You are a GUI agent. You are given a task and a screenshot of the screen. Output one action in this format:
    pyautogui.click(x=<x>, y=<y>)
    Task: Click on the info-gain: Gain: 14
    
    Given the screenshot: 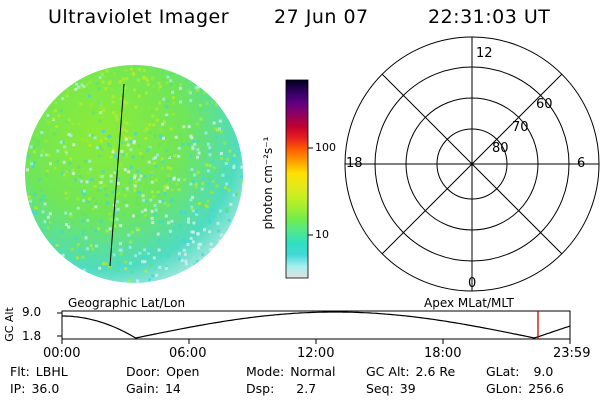 What is the action you would take?
    pyautogui.click(x=153, y=388)
    